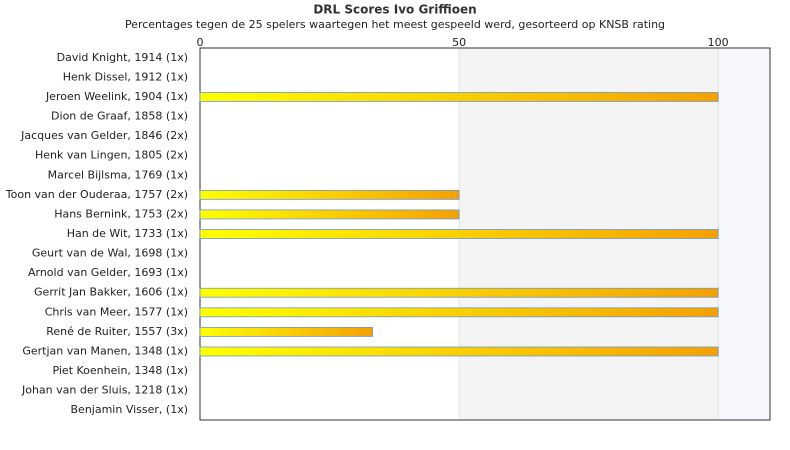 This screenshot has height=450, width=790. Describe the element at coordinates (116, 311) in the screenshot. I see `y-tick-label: Chris van Meer, 1577 (1x)` at that location.